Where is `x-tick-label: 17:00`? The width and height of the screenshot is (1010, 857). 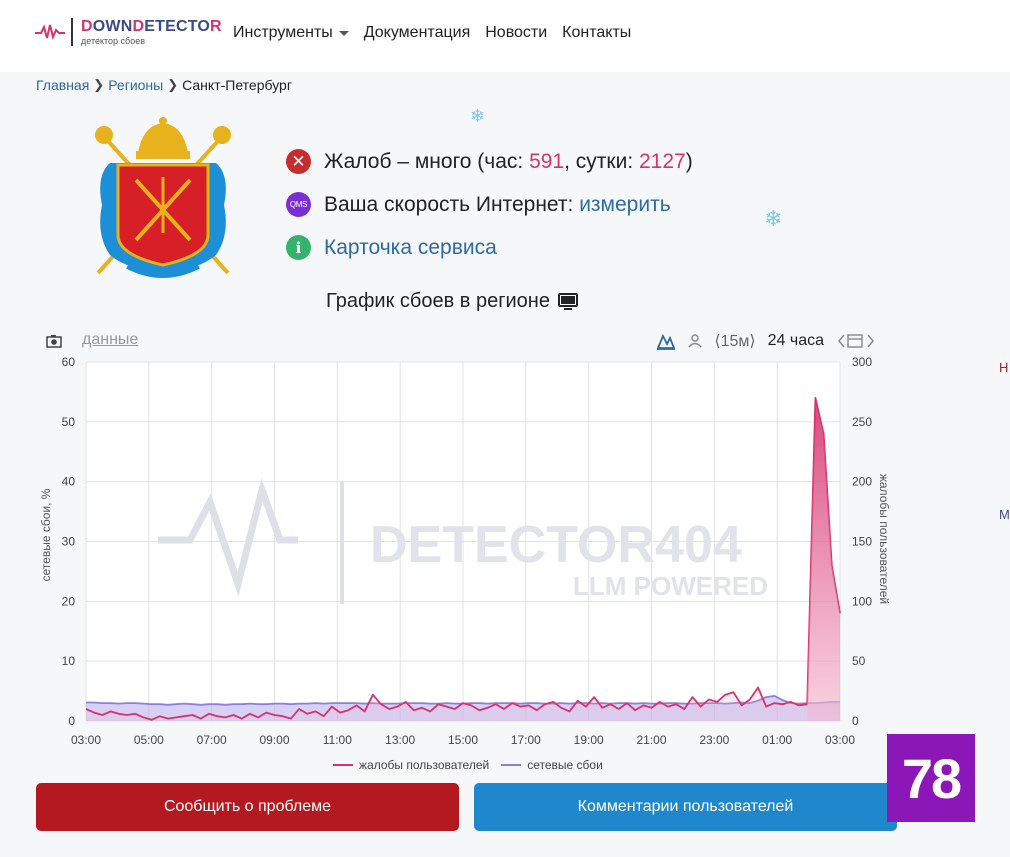
x-tick-label: 17:00 is located at coordinates (526, 740).